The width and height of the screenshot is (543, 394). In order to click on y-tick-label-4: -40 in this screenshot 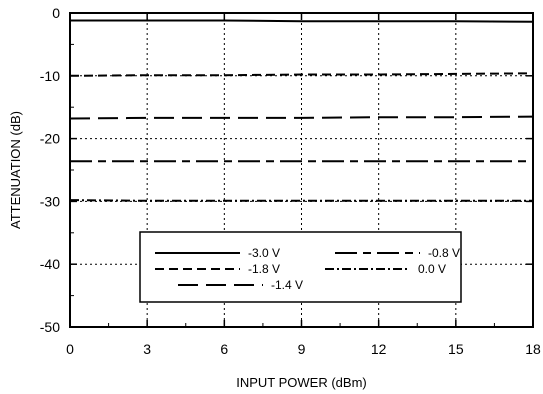, I will do `click(50, 264)`.